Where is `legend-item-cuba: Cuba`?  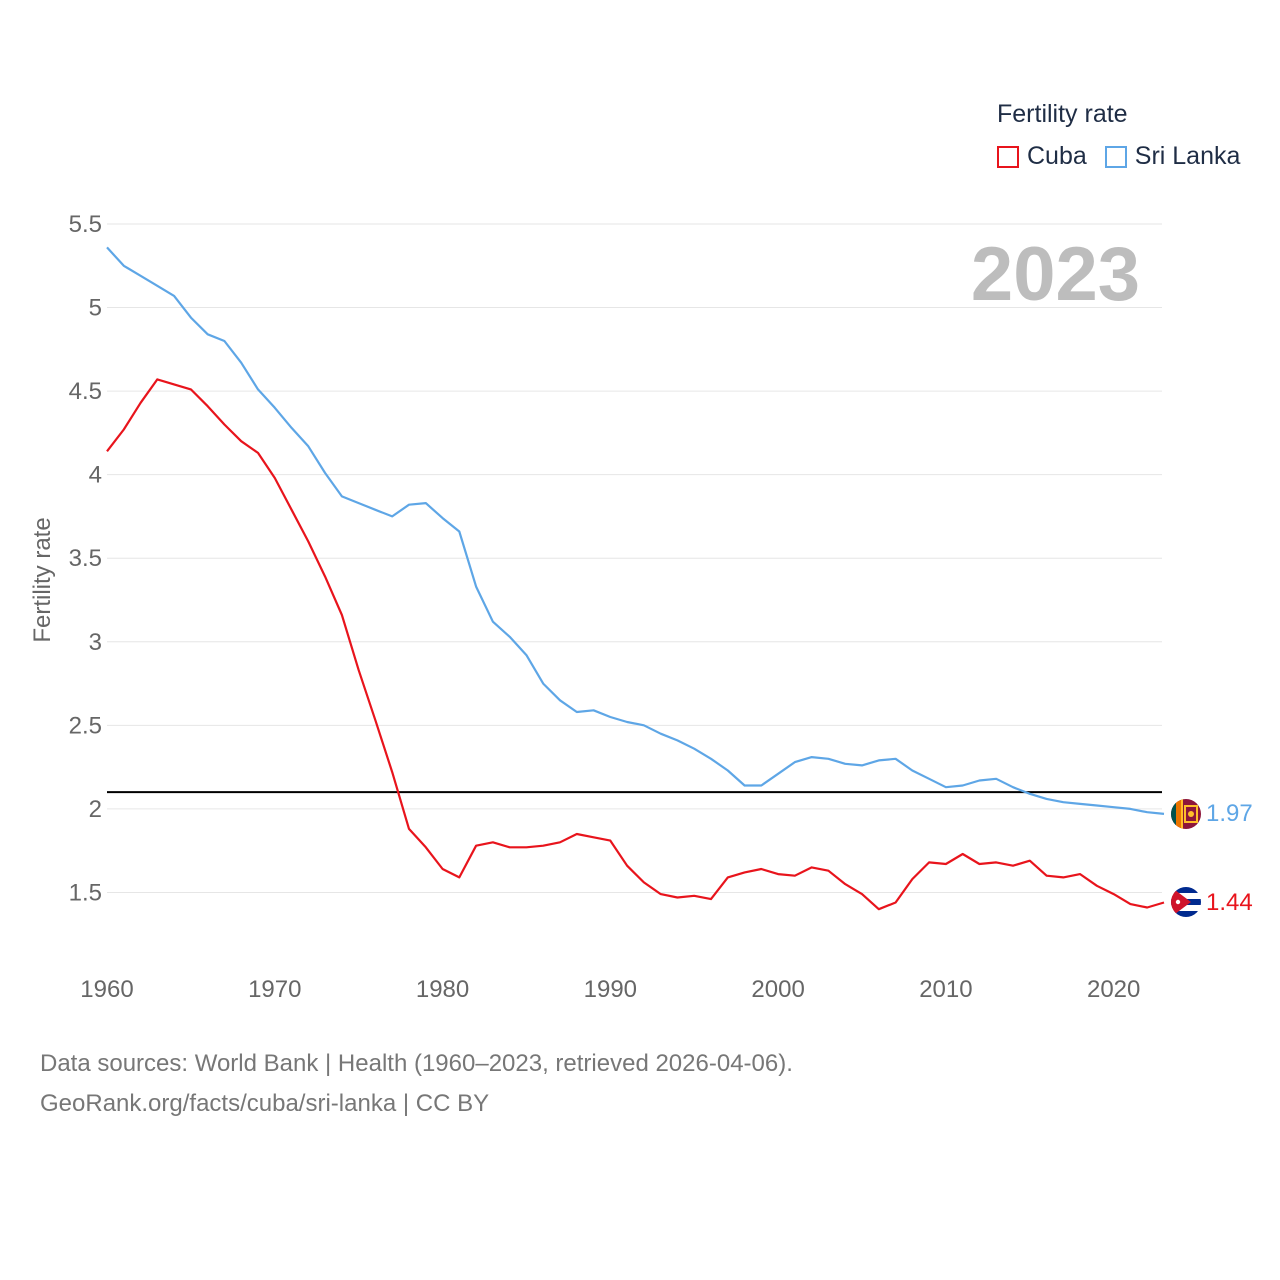 legend-item-cuba: Cuba is located at coordinates (1042, 156).